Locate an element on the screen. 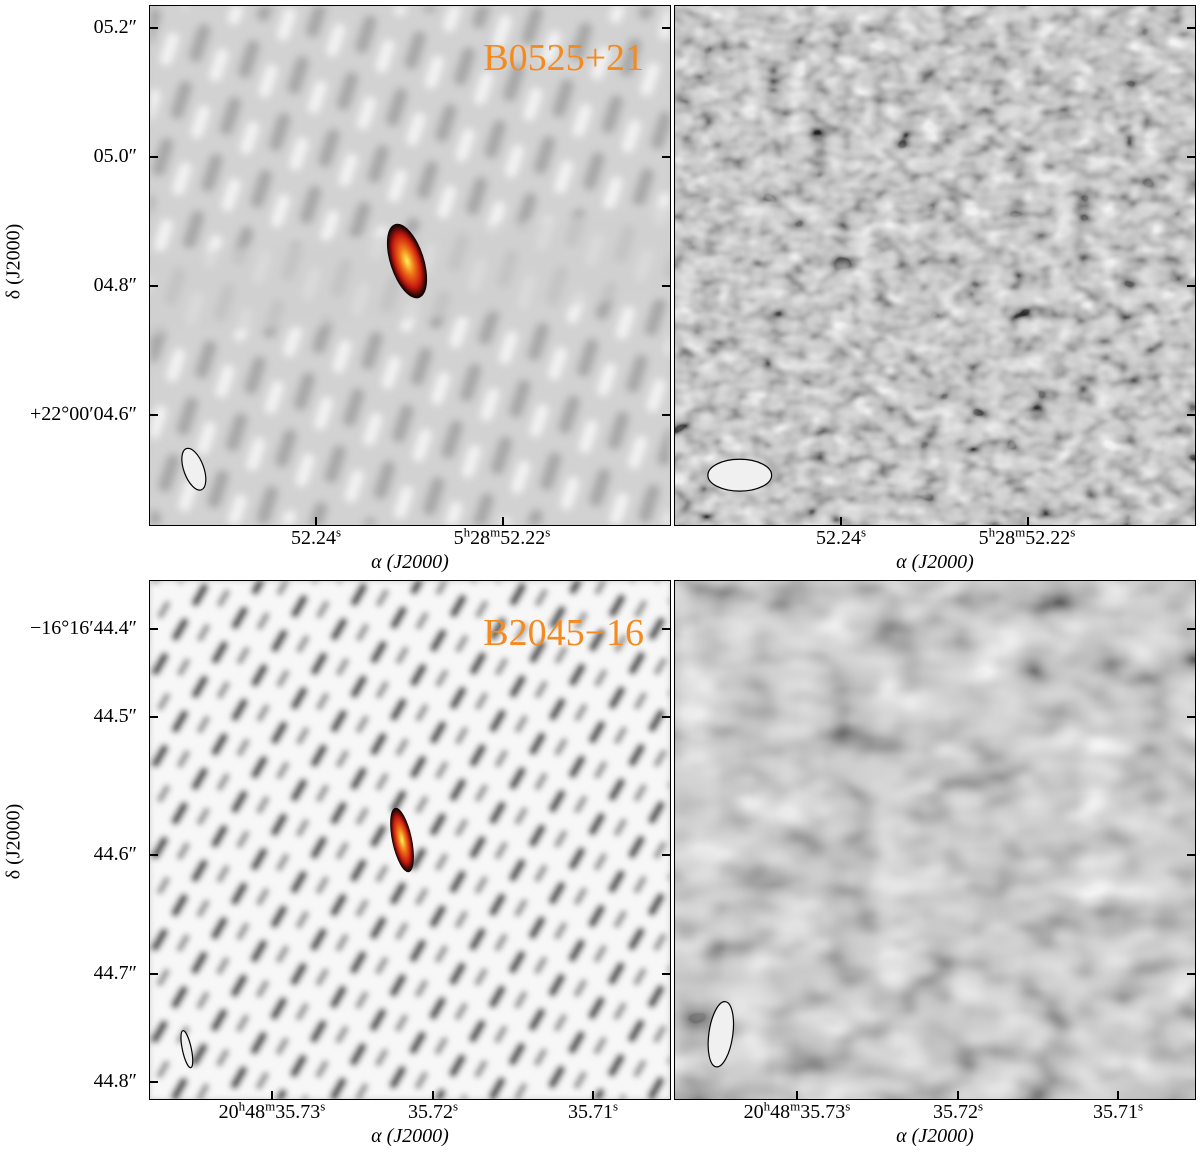 The height and width of the screenshot is (1152, 1200). y-tick-label: +22°00′04.6″ is located at coordinates (83, 414).